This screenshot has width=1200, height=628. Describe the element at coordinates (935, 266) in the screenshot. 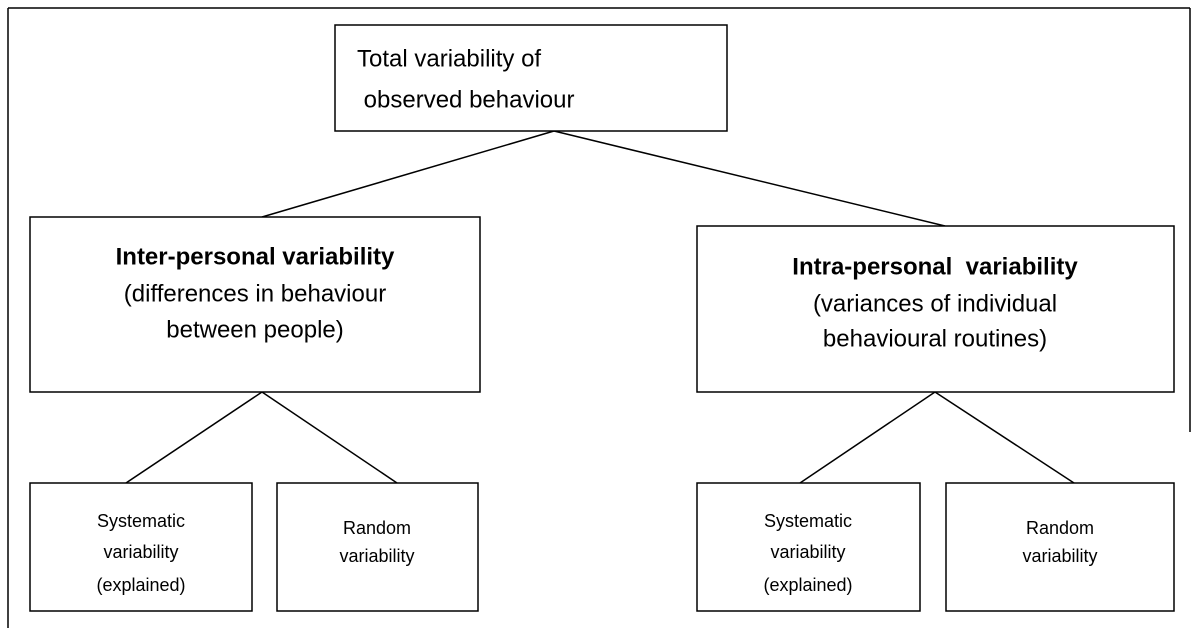

I see `node-title: Intra-personal variability` at that location.